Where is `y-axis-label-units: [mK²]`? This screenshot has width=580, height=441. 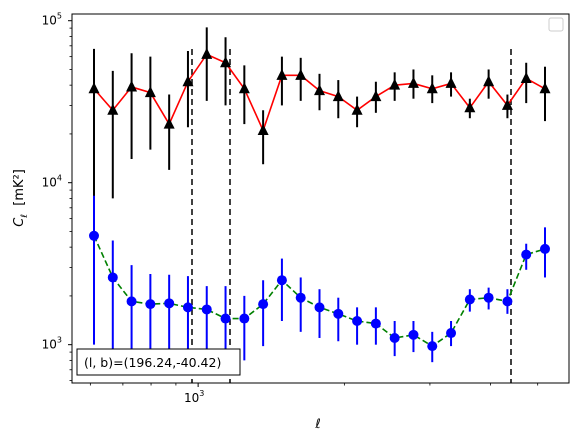 y-axis-label-units: [mK²] is located at coordinates (19, 187).